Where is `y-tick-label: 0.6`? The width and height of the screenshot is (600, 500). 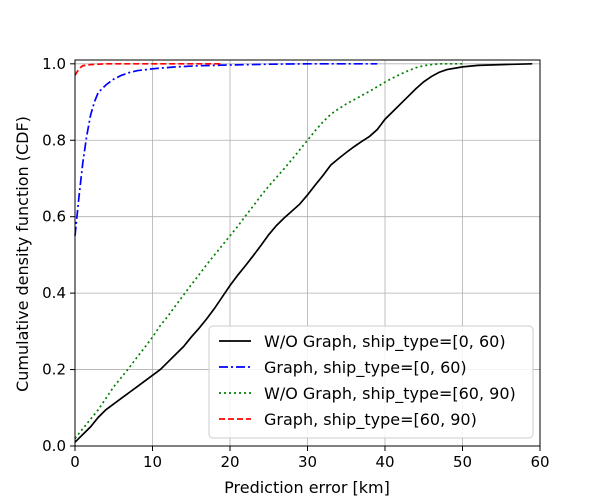 y-tick-label: 0.6 is located at coordinates (54, 217).